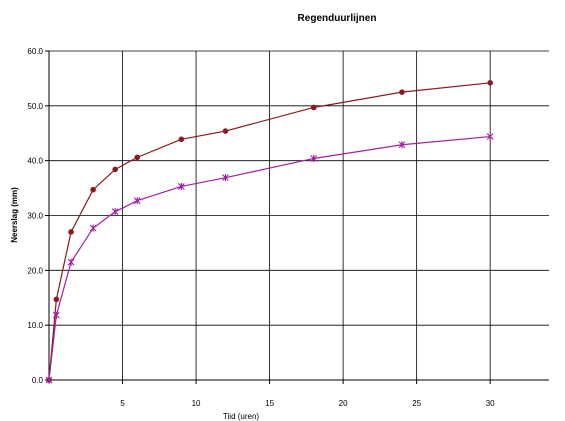 The height and width of the screenshot is (421, 565). Describe the element at coordinates (196, 403) in the screenshot. I see `x-tick-label-1: 10` at that location.